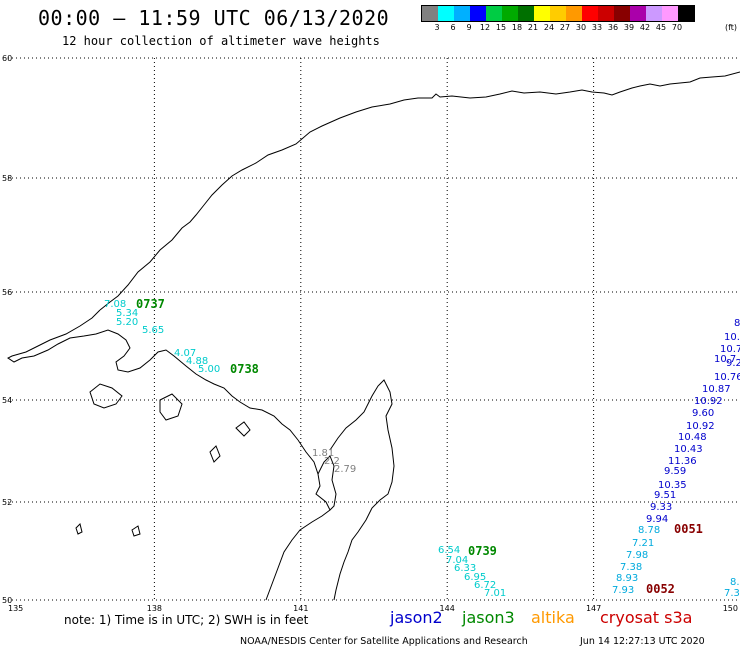 Image resolution: width=740 pixels, height=650 pixels. What do you see at coordinates (732, 337) in the screenshot?
I see `wave-height-label: 10.` at bounding box center [732, 337].